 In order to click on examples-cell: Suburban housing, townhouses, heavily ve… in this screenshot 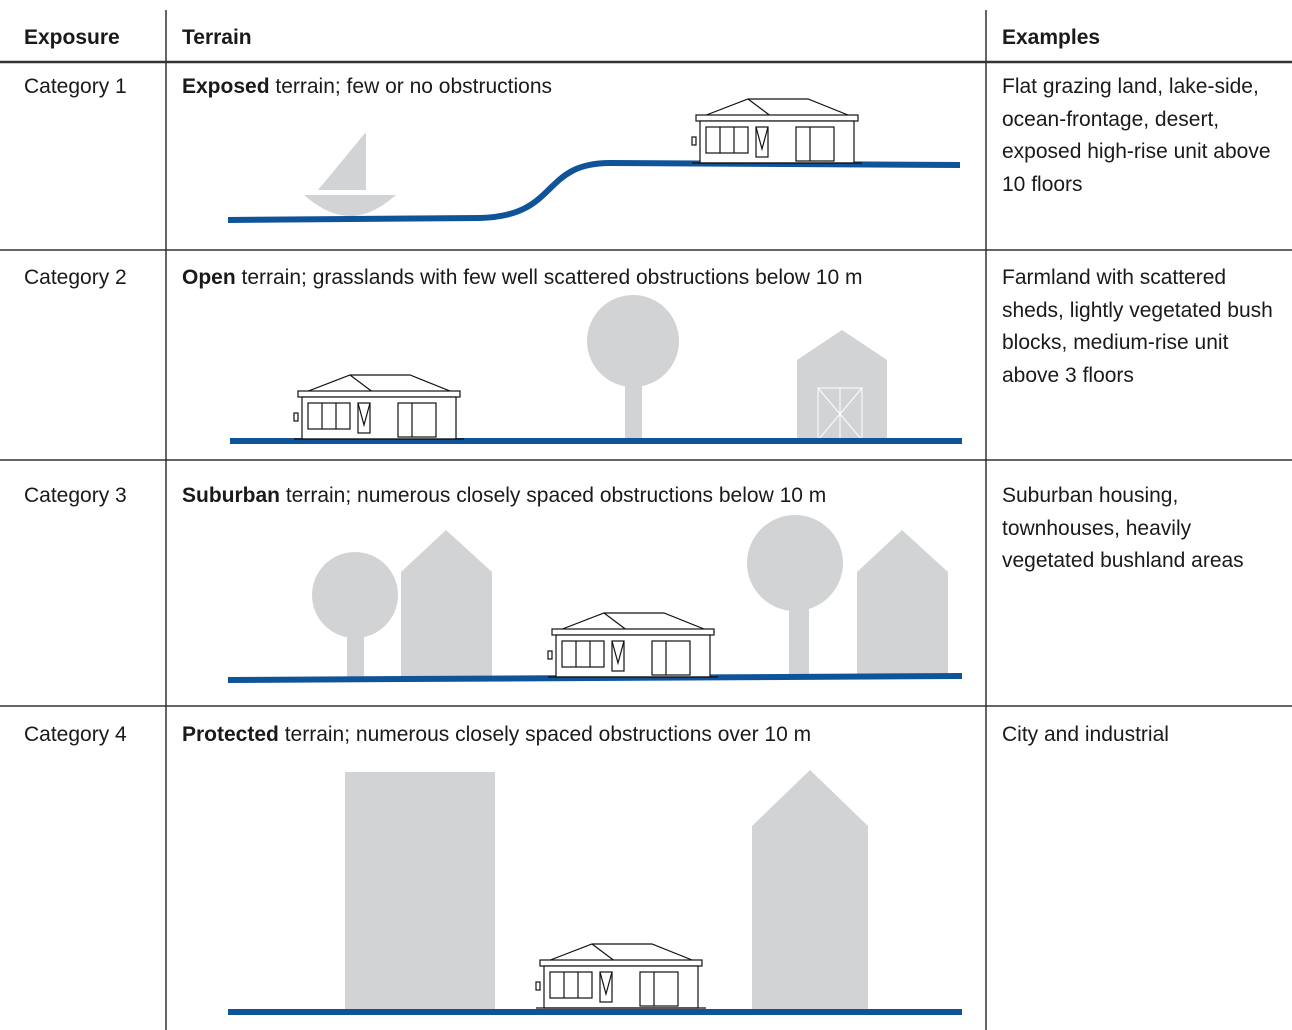, I will do `click(1123, 528)`.